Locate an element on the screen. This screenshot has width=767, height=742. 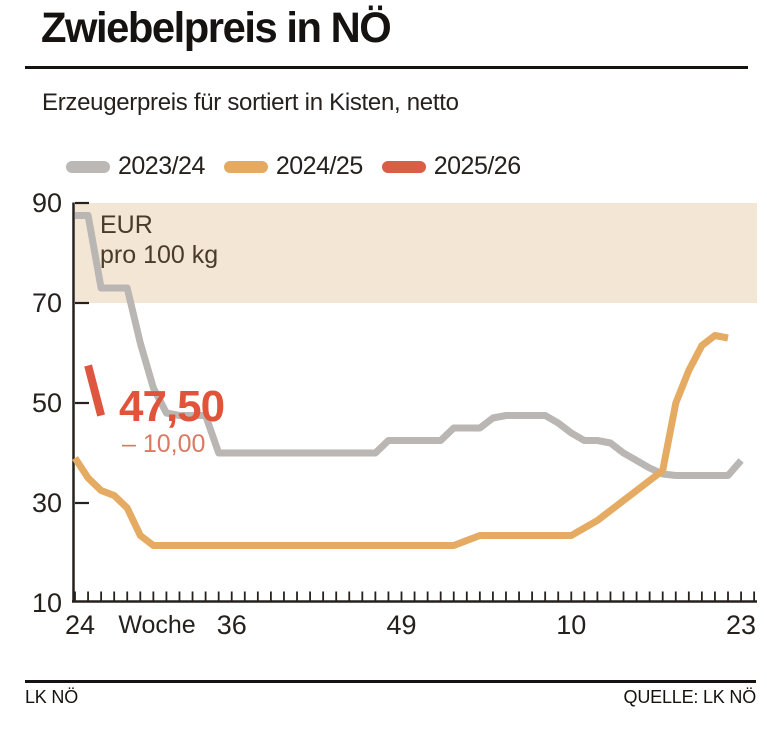
y-tick-label: 30 is located at coordinates (47, 503).